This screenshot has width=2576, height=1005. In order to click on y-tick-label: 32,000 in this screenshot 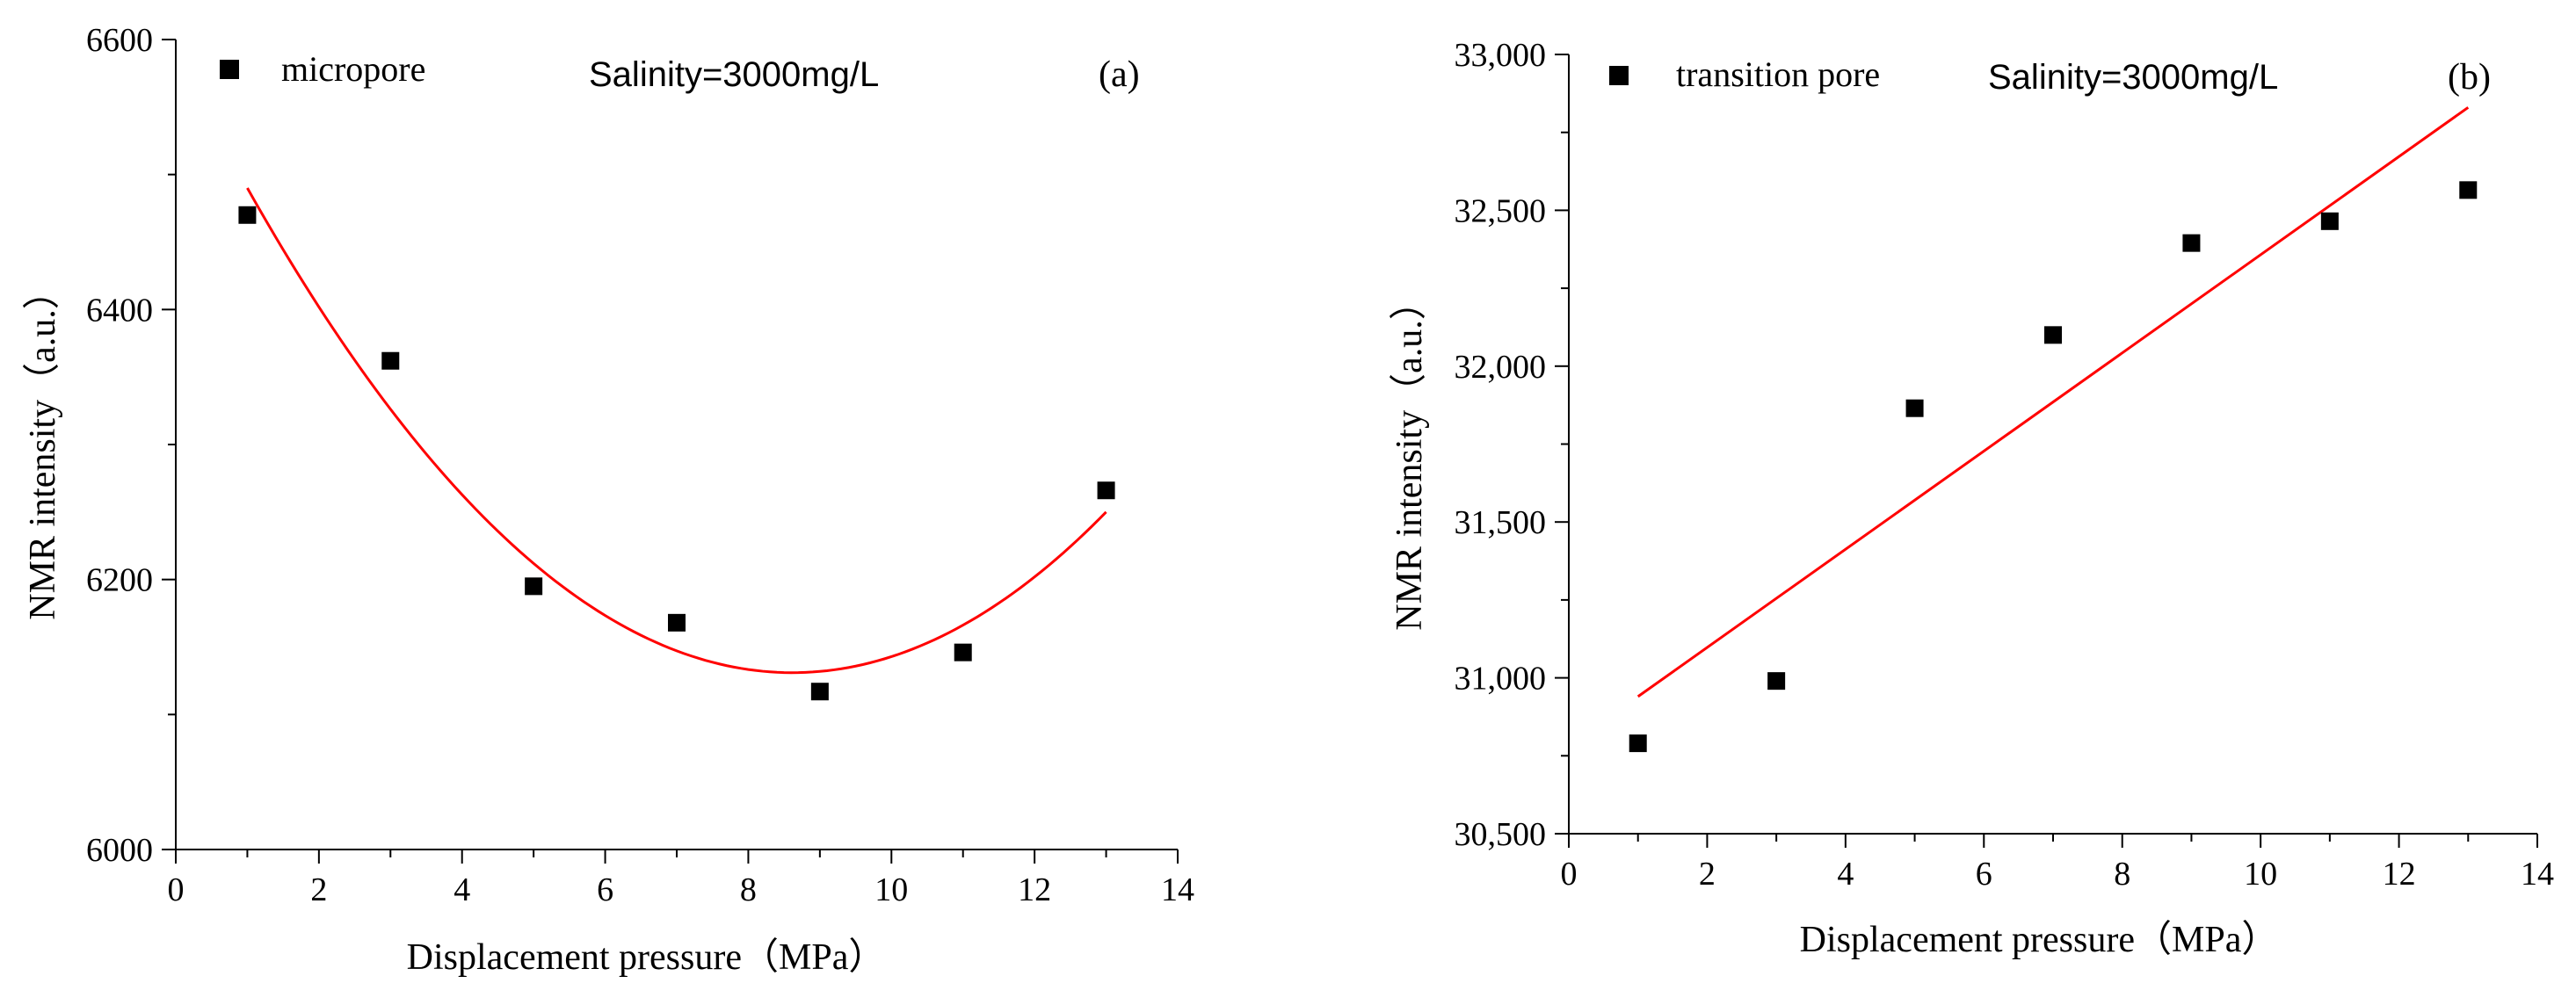, I will do `click(1501, 368)`.